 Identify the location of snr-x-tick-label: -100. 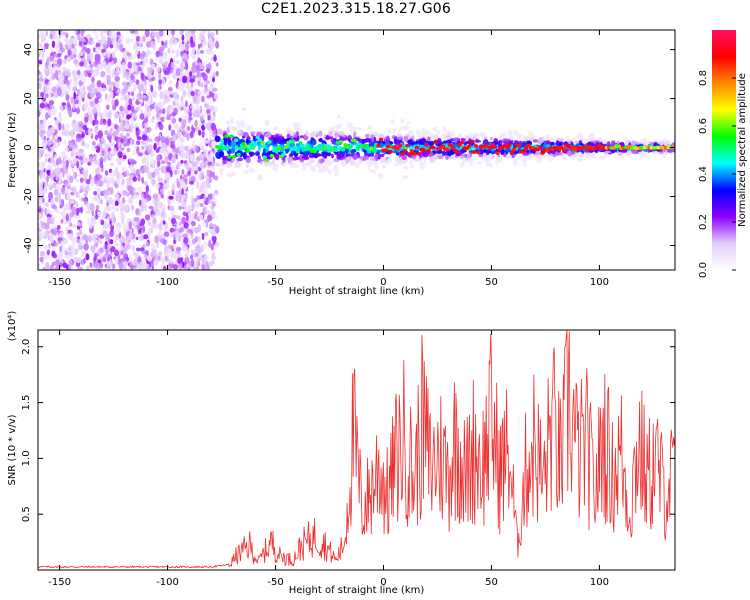
(167, 582).